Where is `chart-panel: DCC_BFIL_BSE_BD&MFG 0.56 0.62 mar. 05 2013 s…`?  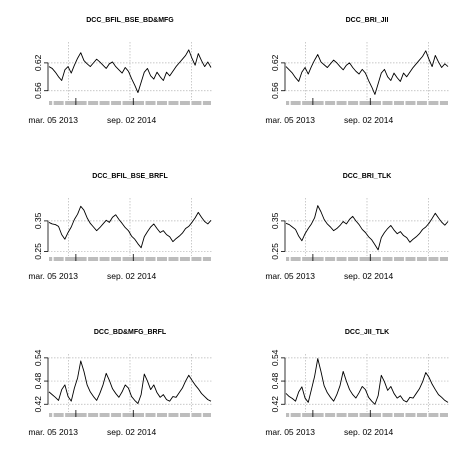
chart-panel: DCC_BFIL_BSE_BD&MFG 0.56 0.62 mar. 05 2013 s… is located at coordinates (120, 71).